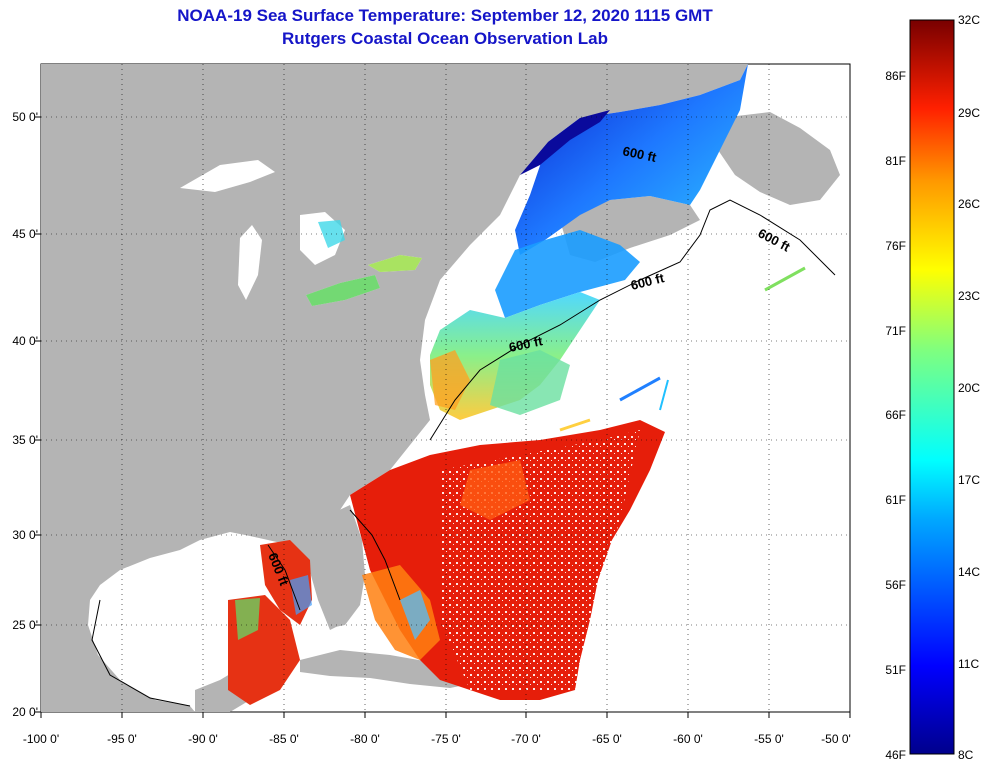 This screenshot has width=984, height=770. Describe the element at coordinates (25, 117) in the screenshot. I see `lat-label: 50 0'` at that location.